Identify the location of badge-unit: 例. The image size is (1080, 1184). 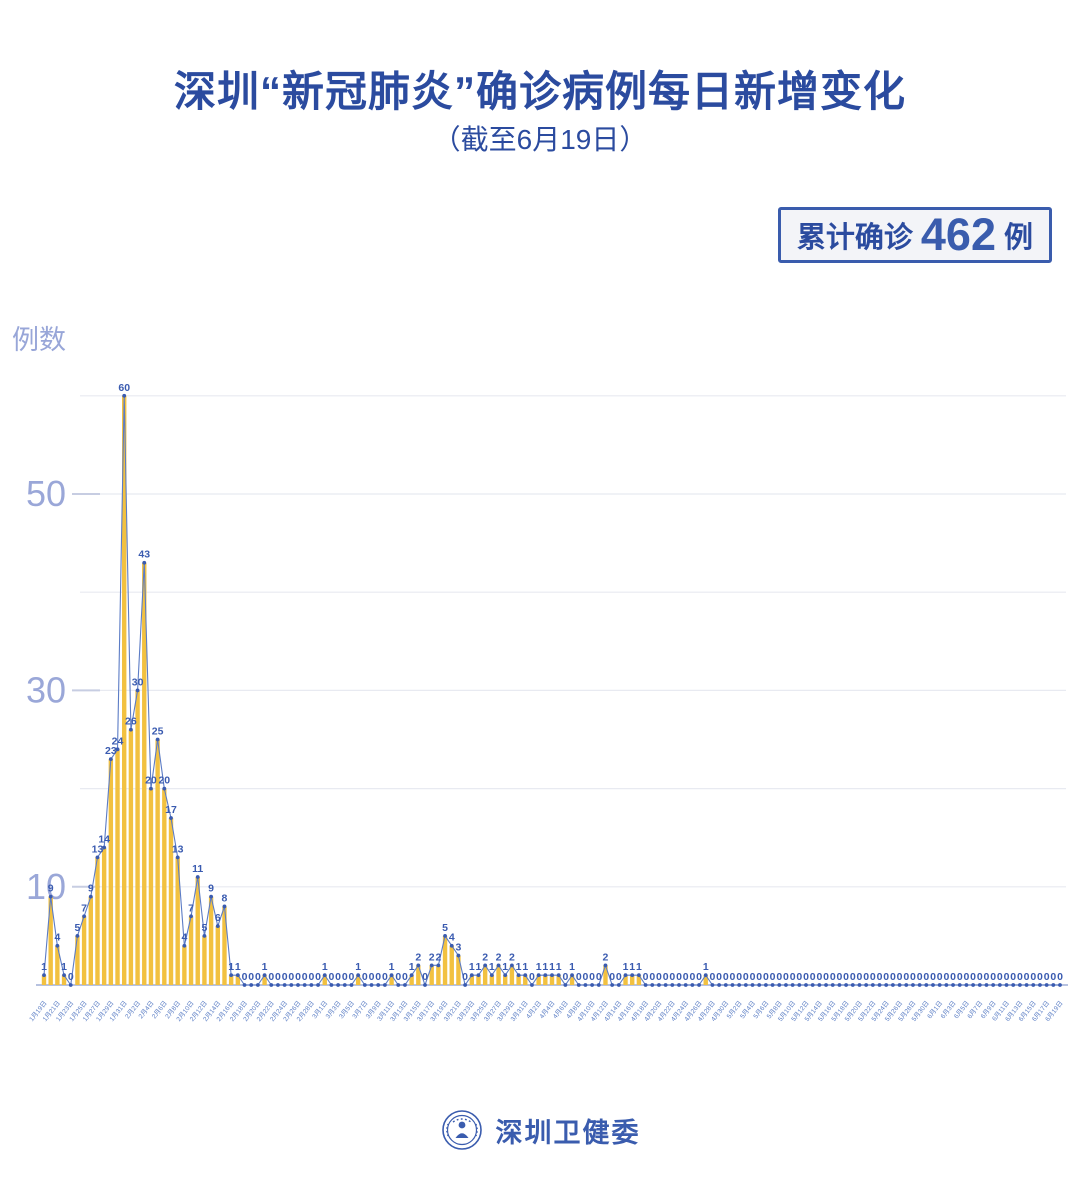
(1018, 238).